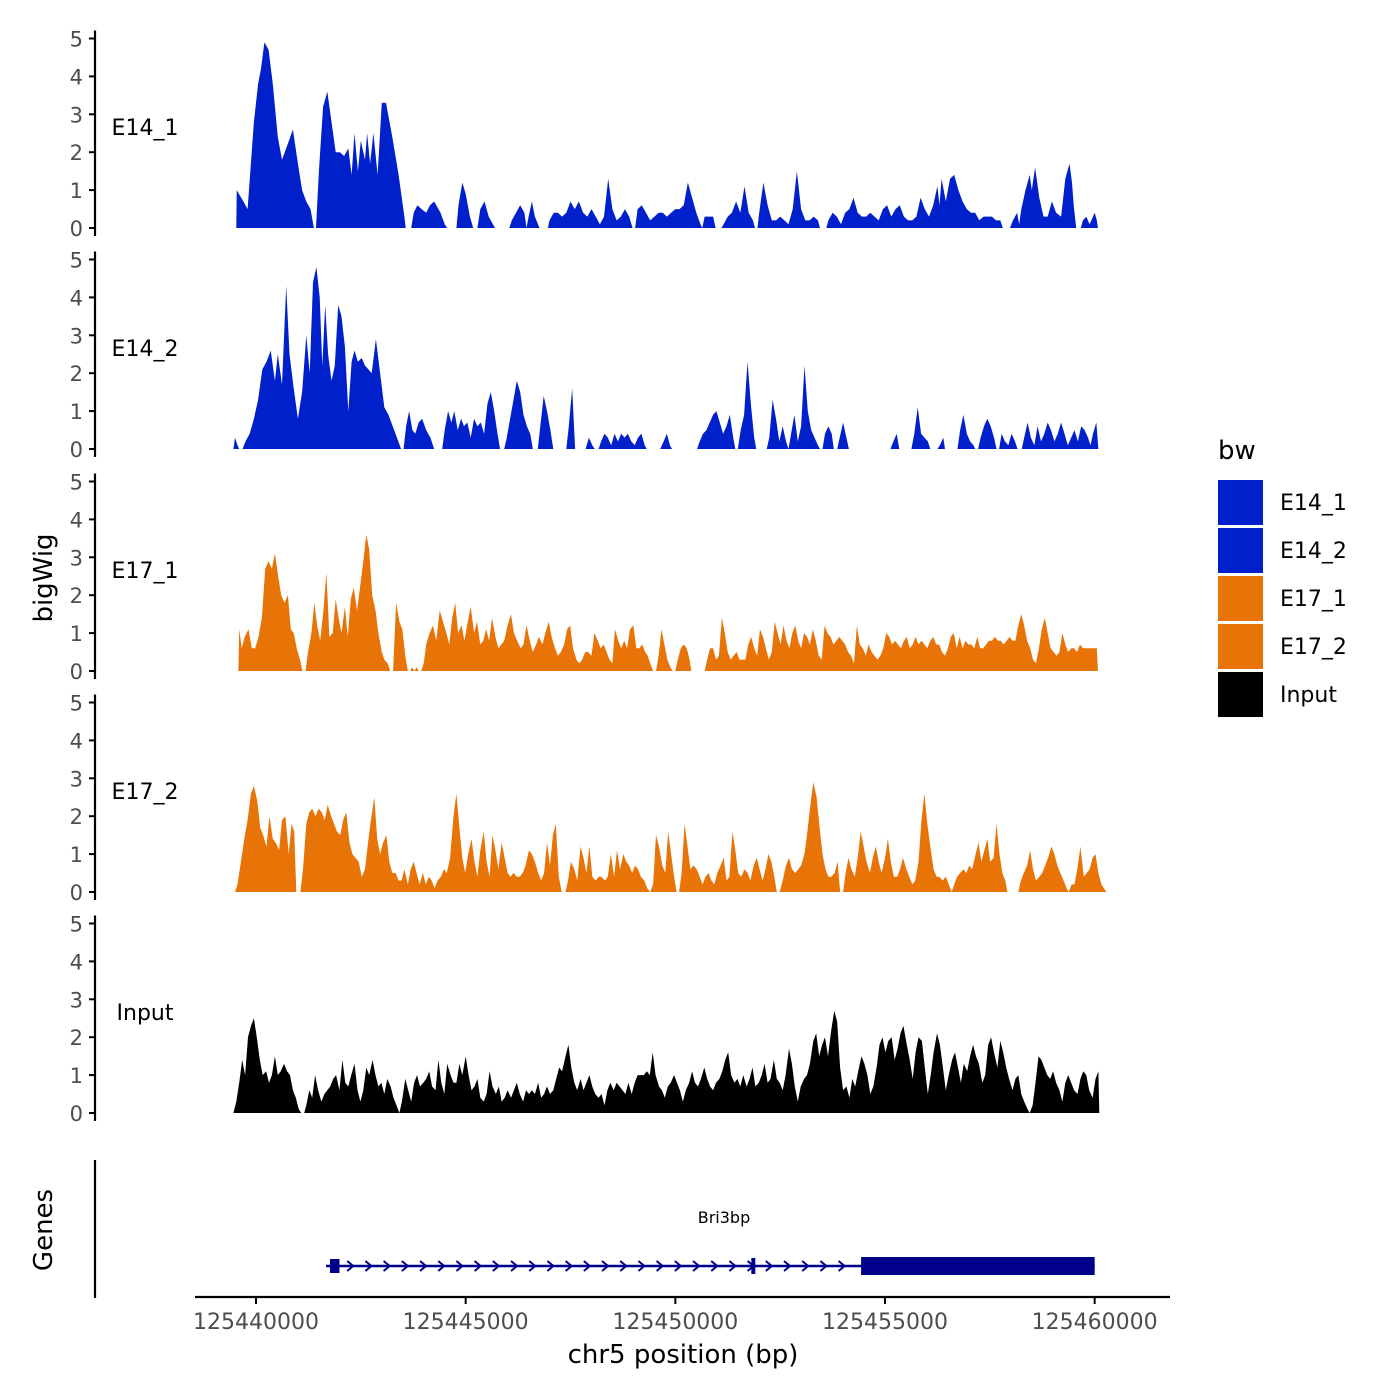  I want to click on legend-label: E17_1, so click(1313, 599).